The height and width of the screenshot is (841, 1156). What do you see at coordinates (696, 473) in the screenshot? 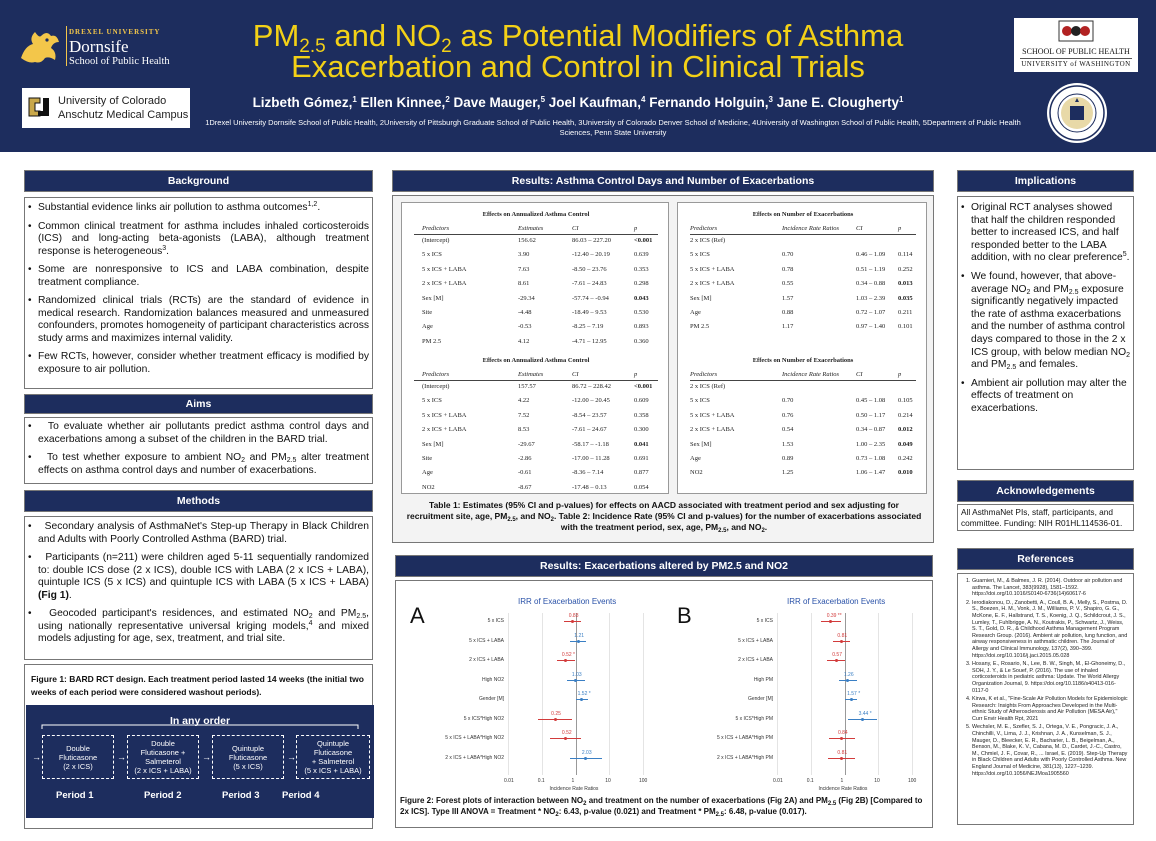
I see `table-cell: NO2` at bounding box center [696, 473].